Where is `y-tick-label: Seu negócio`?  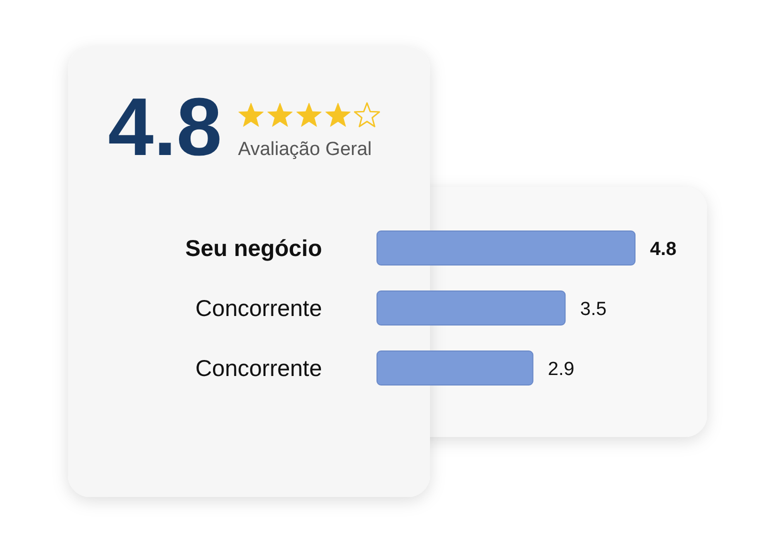
y-tick-label: Seu negócio is located at coordinates (253, 248).